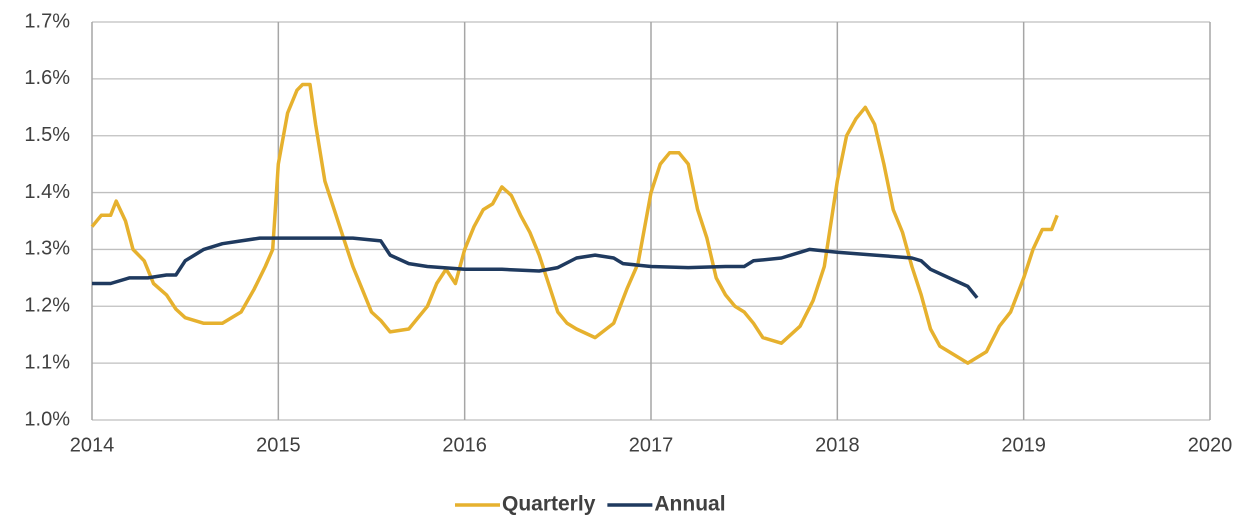 This screenshot has width=1248, height=518. I want to click on x-tick-label: 2017, so click(651, 445).